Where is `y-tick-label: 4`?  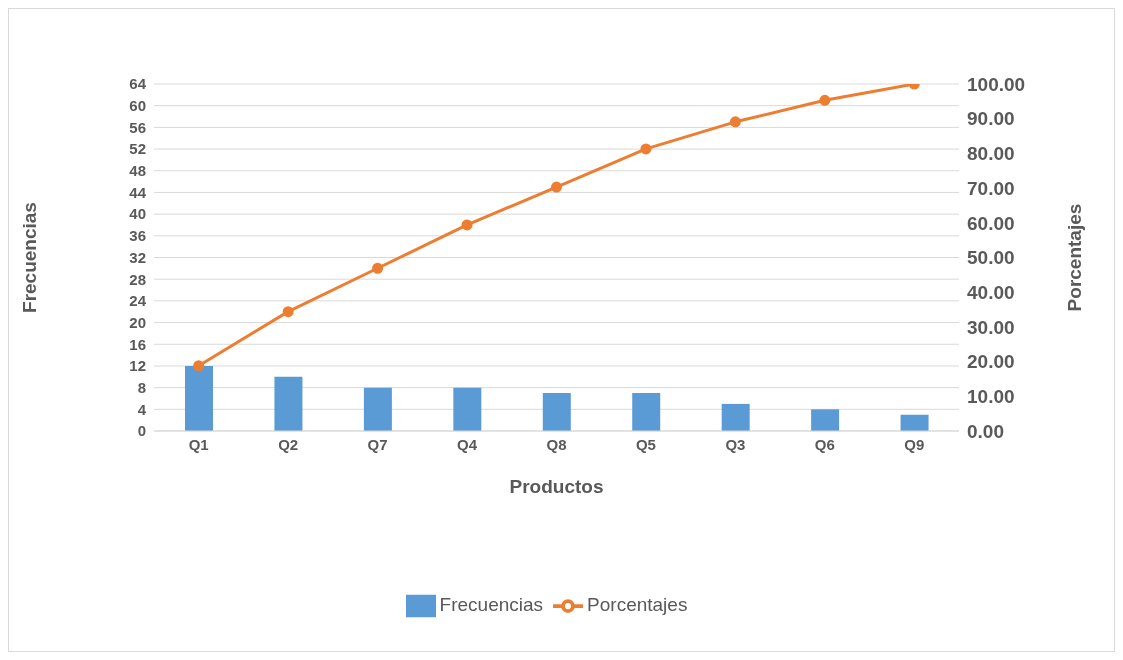 y-tick-label: 4 is located at coordinates (142, 409).